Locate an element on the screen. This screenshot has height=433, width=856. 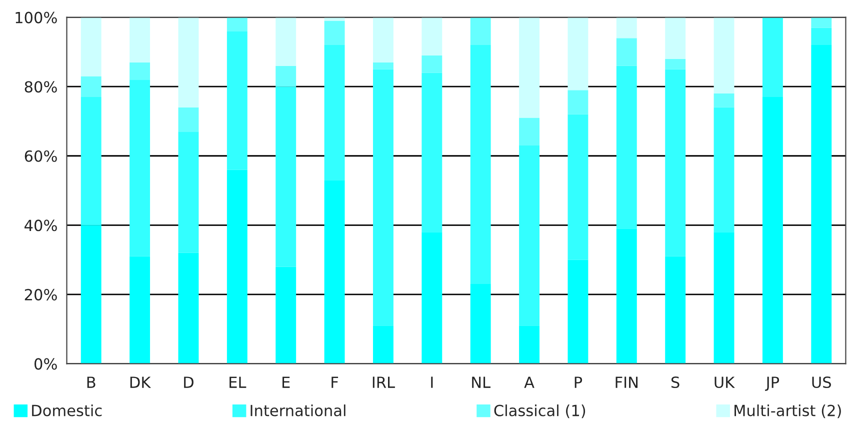
x-tick-label: DK is located at coordinates (141, 382).